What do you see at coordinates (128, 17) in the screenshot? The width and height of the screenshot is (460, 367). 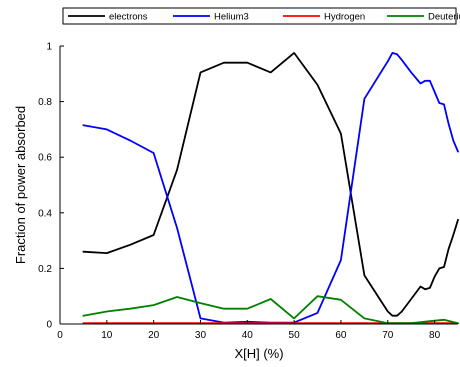 I see `legend-label: electrons` at bounding box center [128, 17].